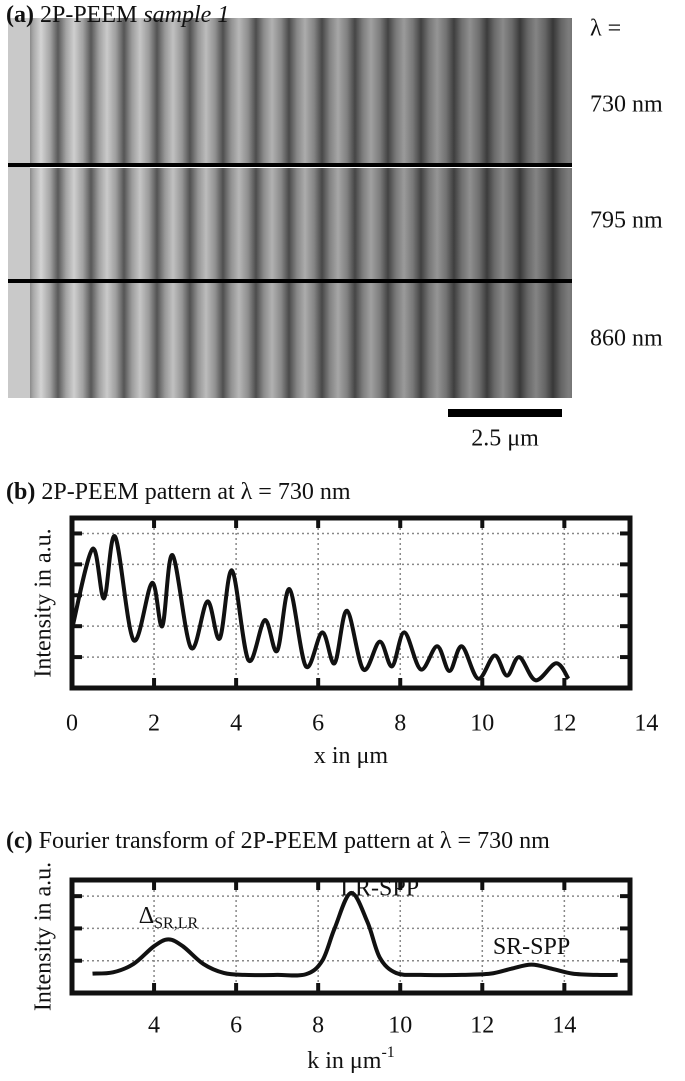 The height and width of the screenshot is (1081, 685). What do you see at coordinates (387, 1052) in the screenshot?
I see `x-label-sup: -1` at bounding box center [387, 1052].